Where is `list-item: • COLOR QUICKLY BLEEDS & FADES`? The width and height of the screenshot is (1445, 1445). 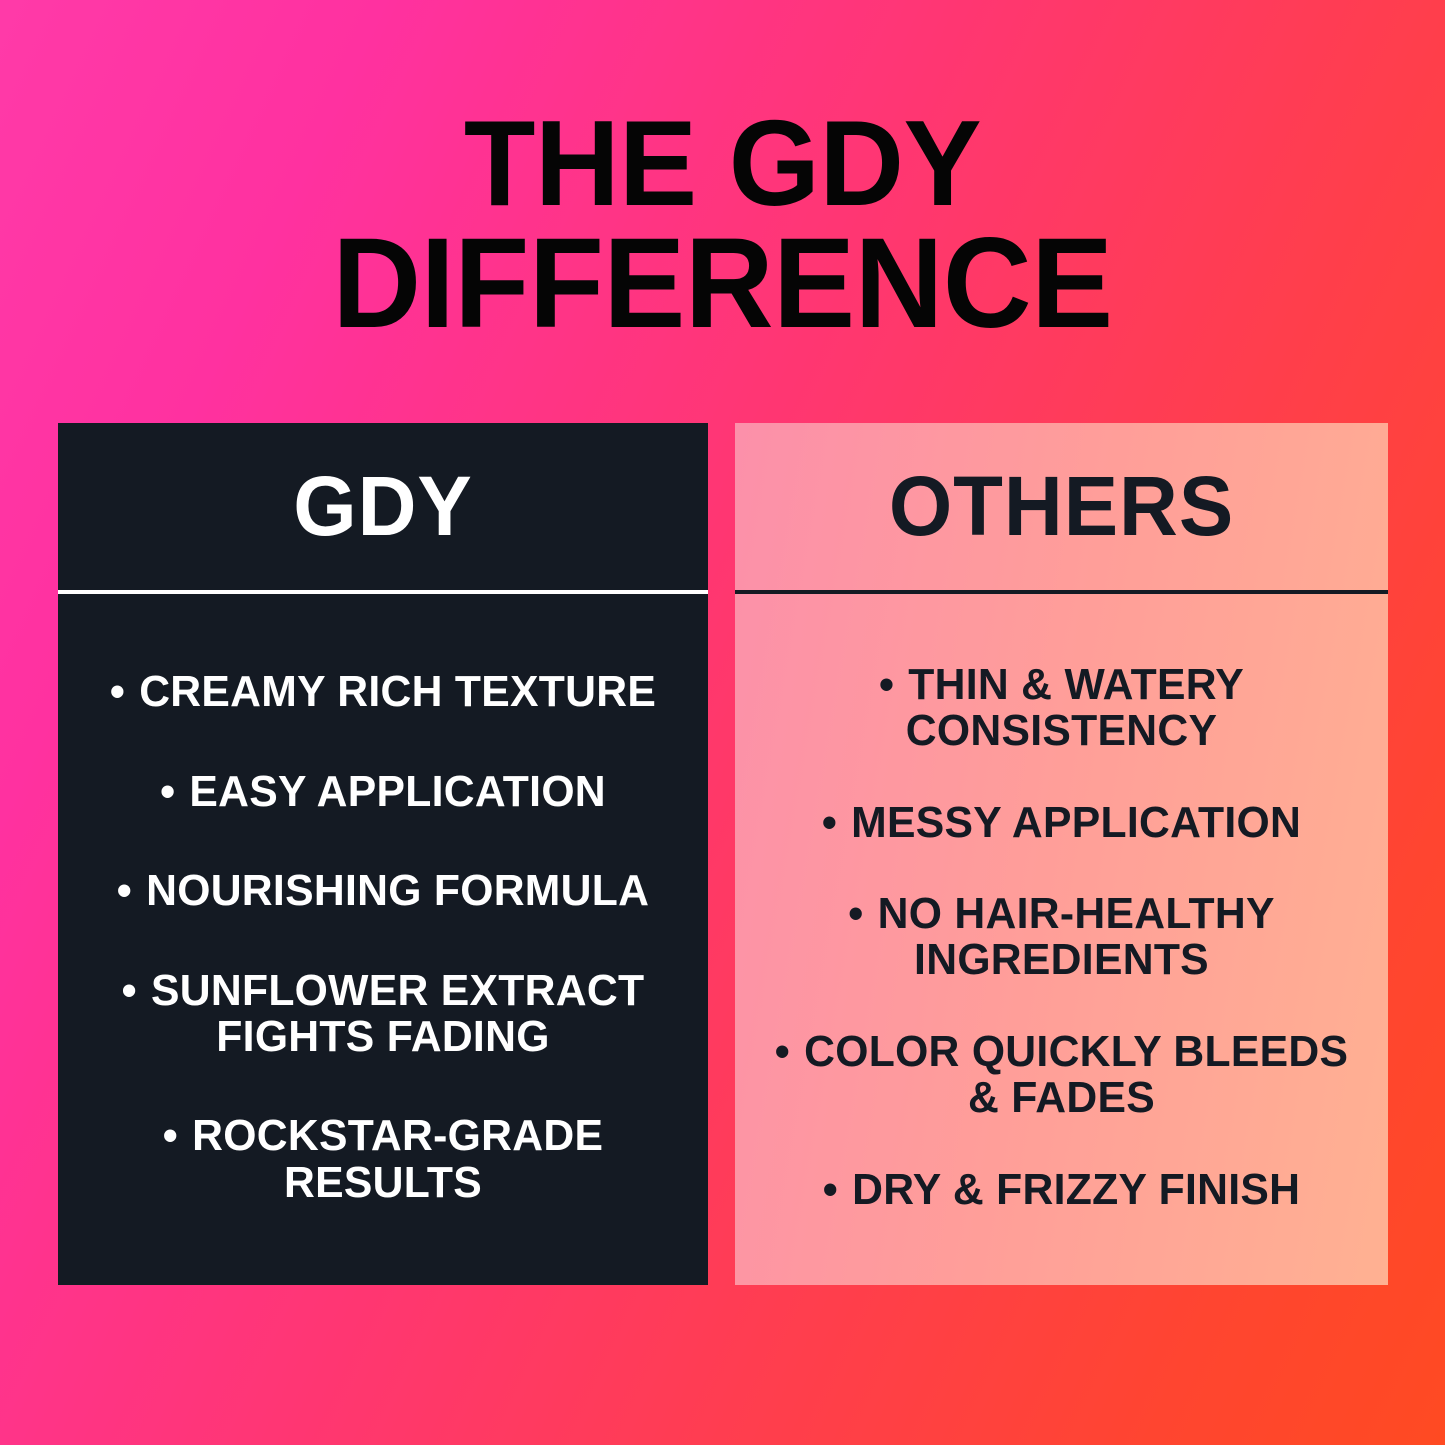 list-item: • COLOR QUICKLY BLEEDS & FADES is located at coordinates (1061, 1075).